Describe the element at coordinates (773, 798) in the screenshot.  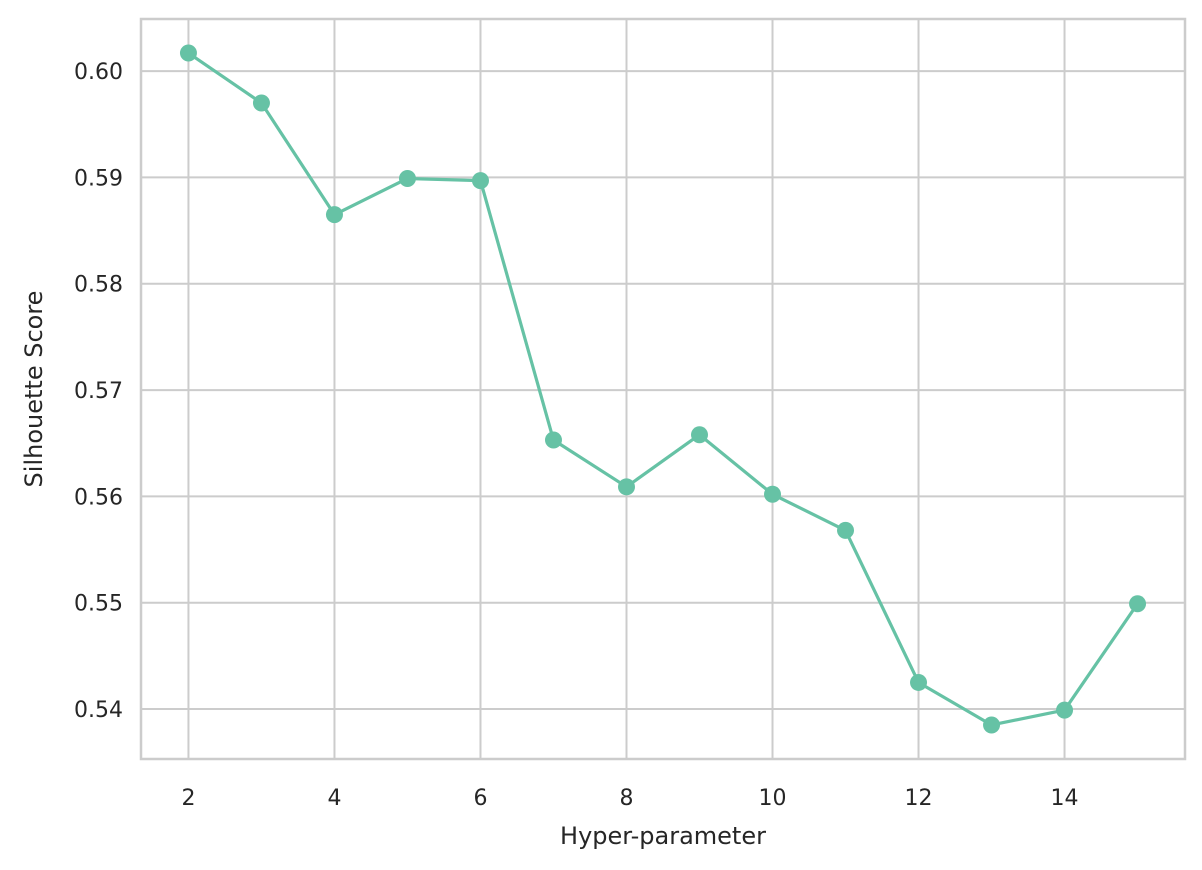
I see `x-tick-label: 10` at that location.